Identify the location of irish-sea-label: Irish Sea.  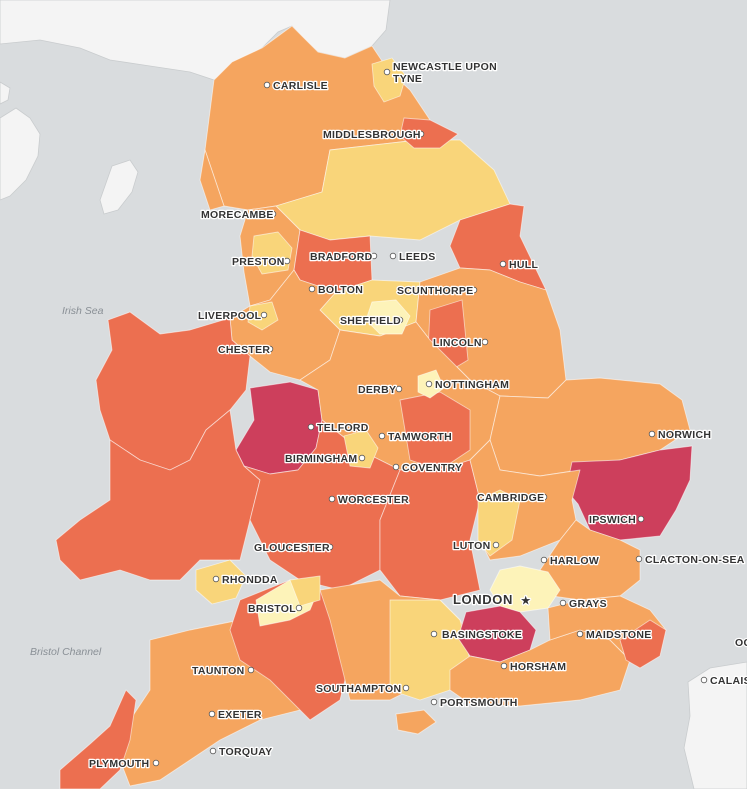
(83, 311).